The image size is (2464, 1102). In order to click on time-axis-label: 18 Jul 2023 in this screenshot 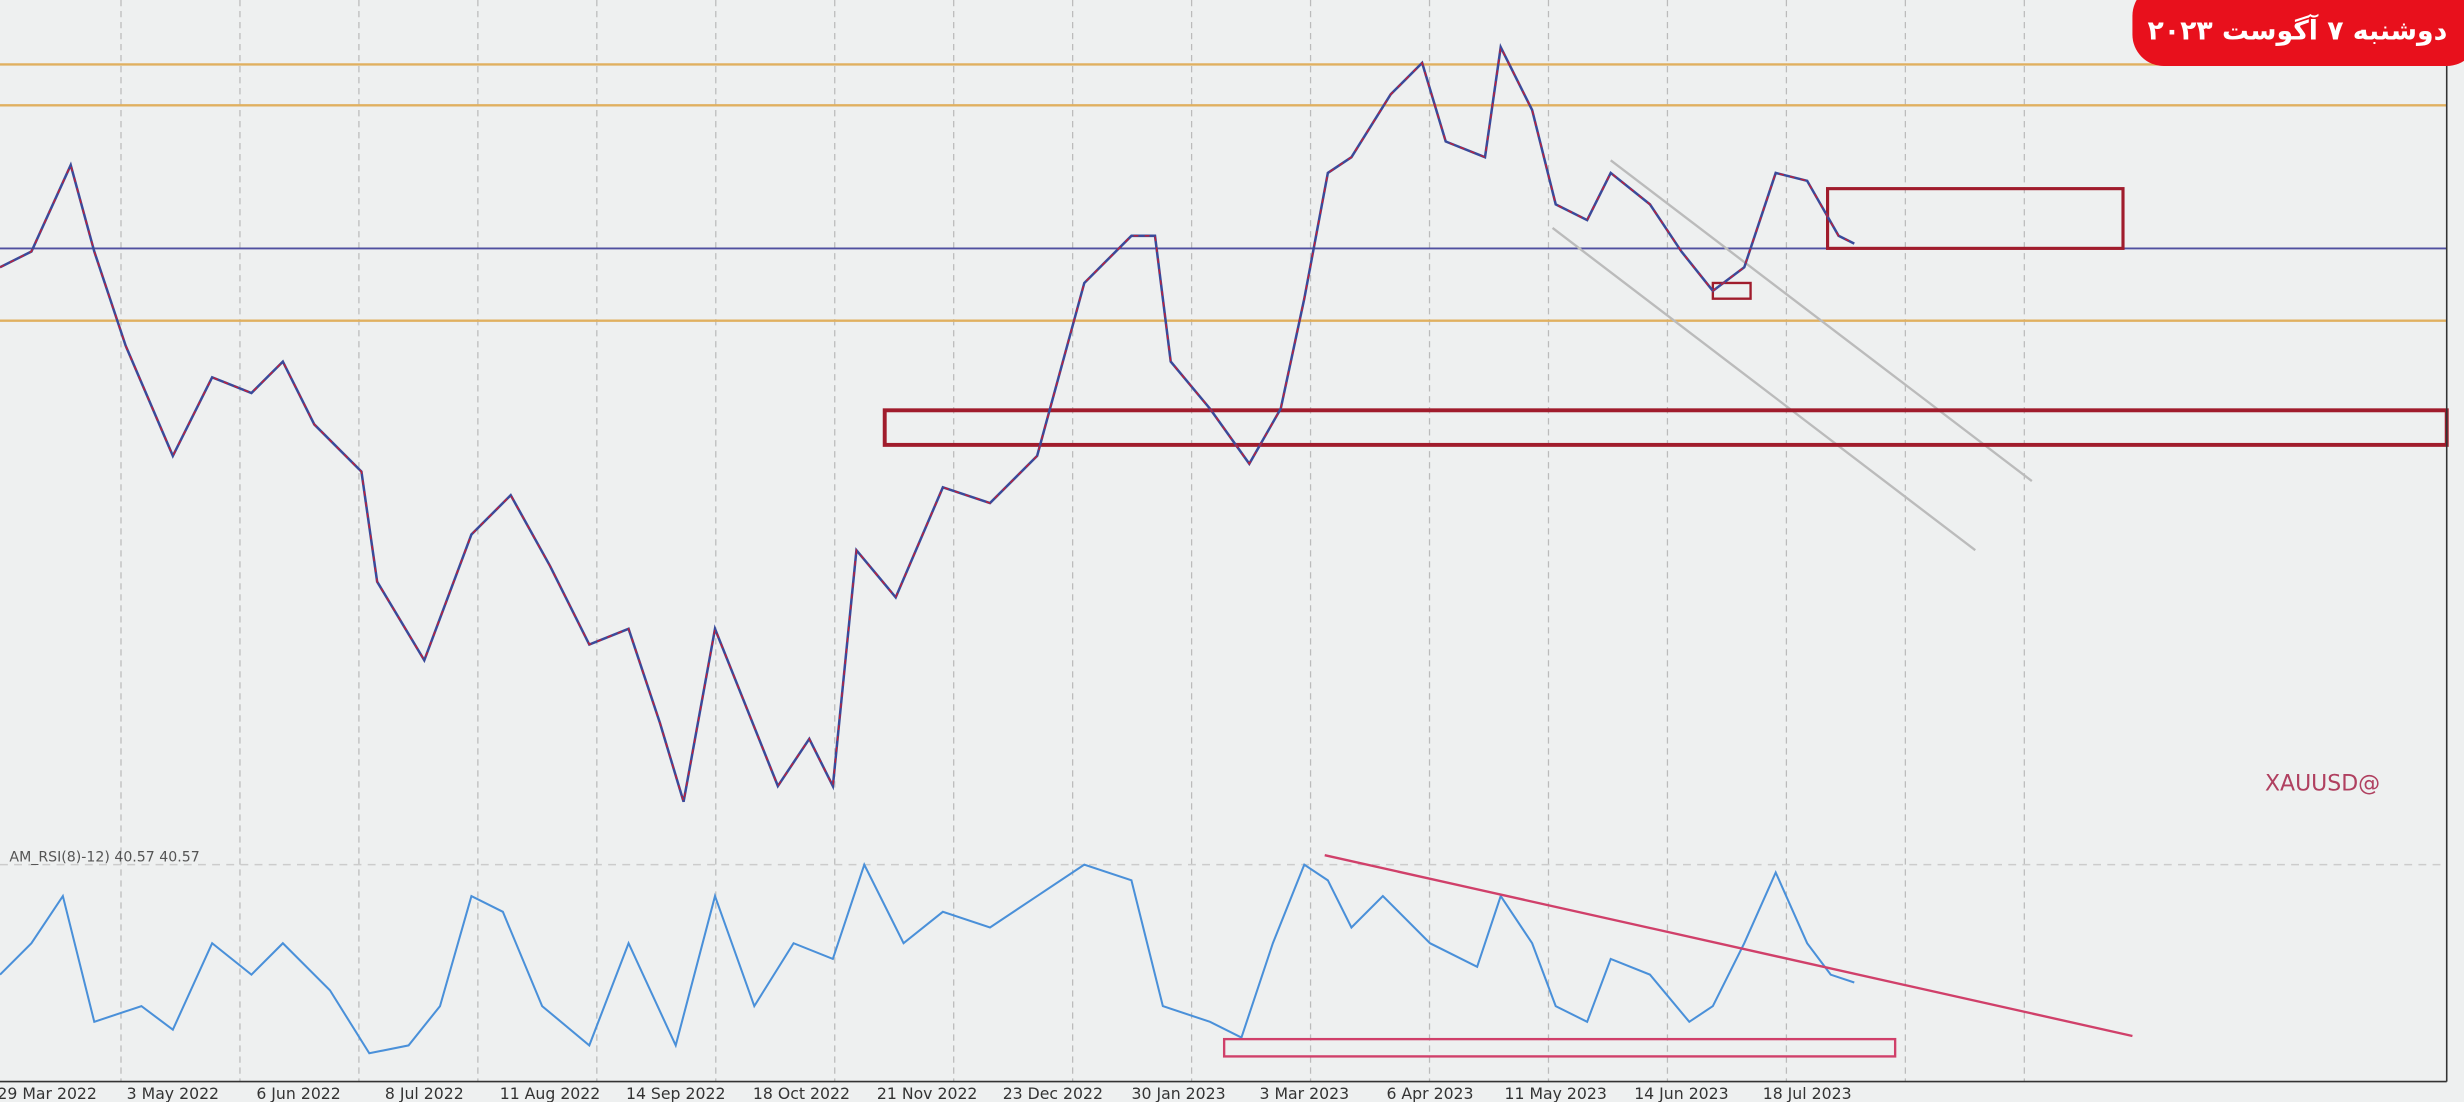, I will do `click(1807, 1093)`.